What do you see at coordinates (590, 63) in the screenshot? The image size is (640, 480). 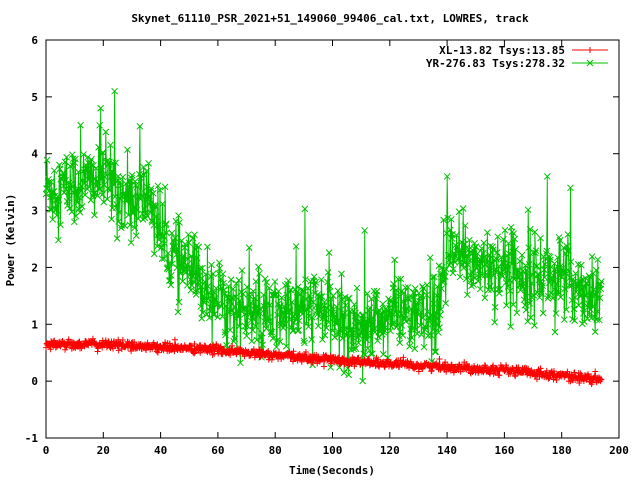 I see `legend-swatch-yr` at bounding box center [590, 63].